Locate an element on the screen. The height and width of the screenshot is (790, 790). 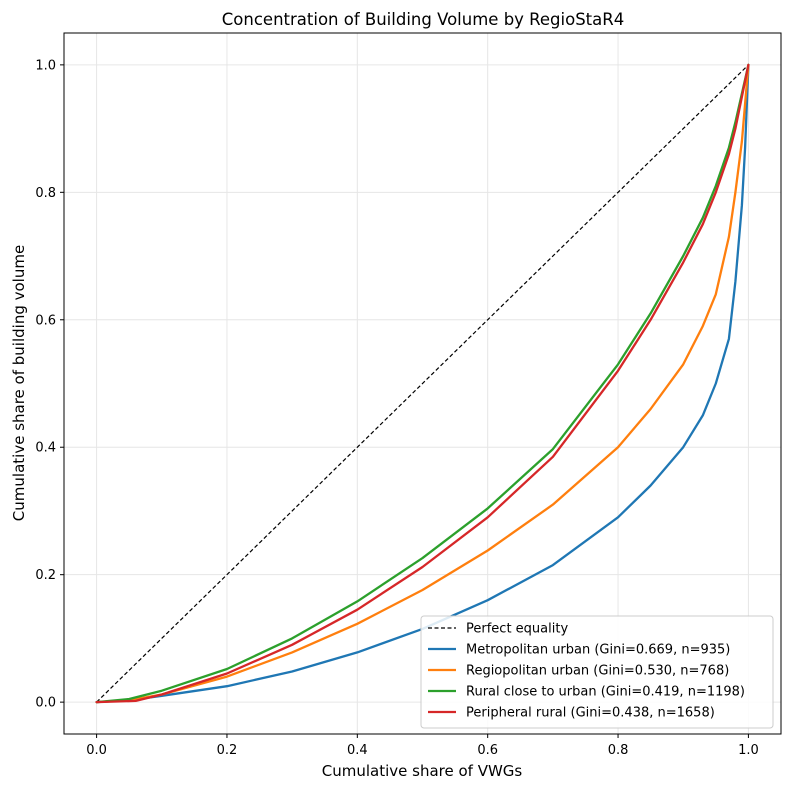
x-tick-label: 1.0 is located at coordinates (748, 750).